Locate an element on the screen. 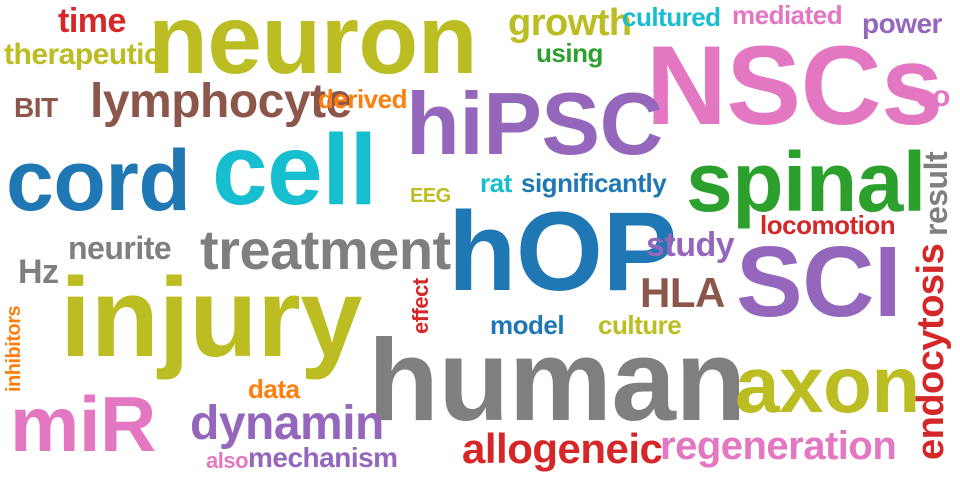  word-culture: culture is located at coordinates (640, 325).